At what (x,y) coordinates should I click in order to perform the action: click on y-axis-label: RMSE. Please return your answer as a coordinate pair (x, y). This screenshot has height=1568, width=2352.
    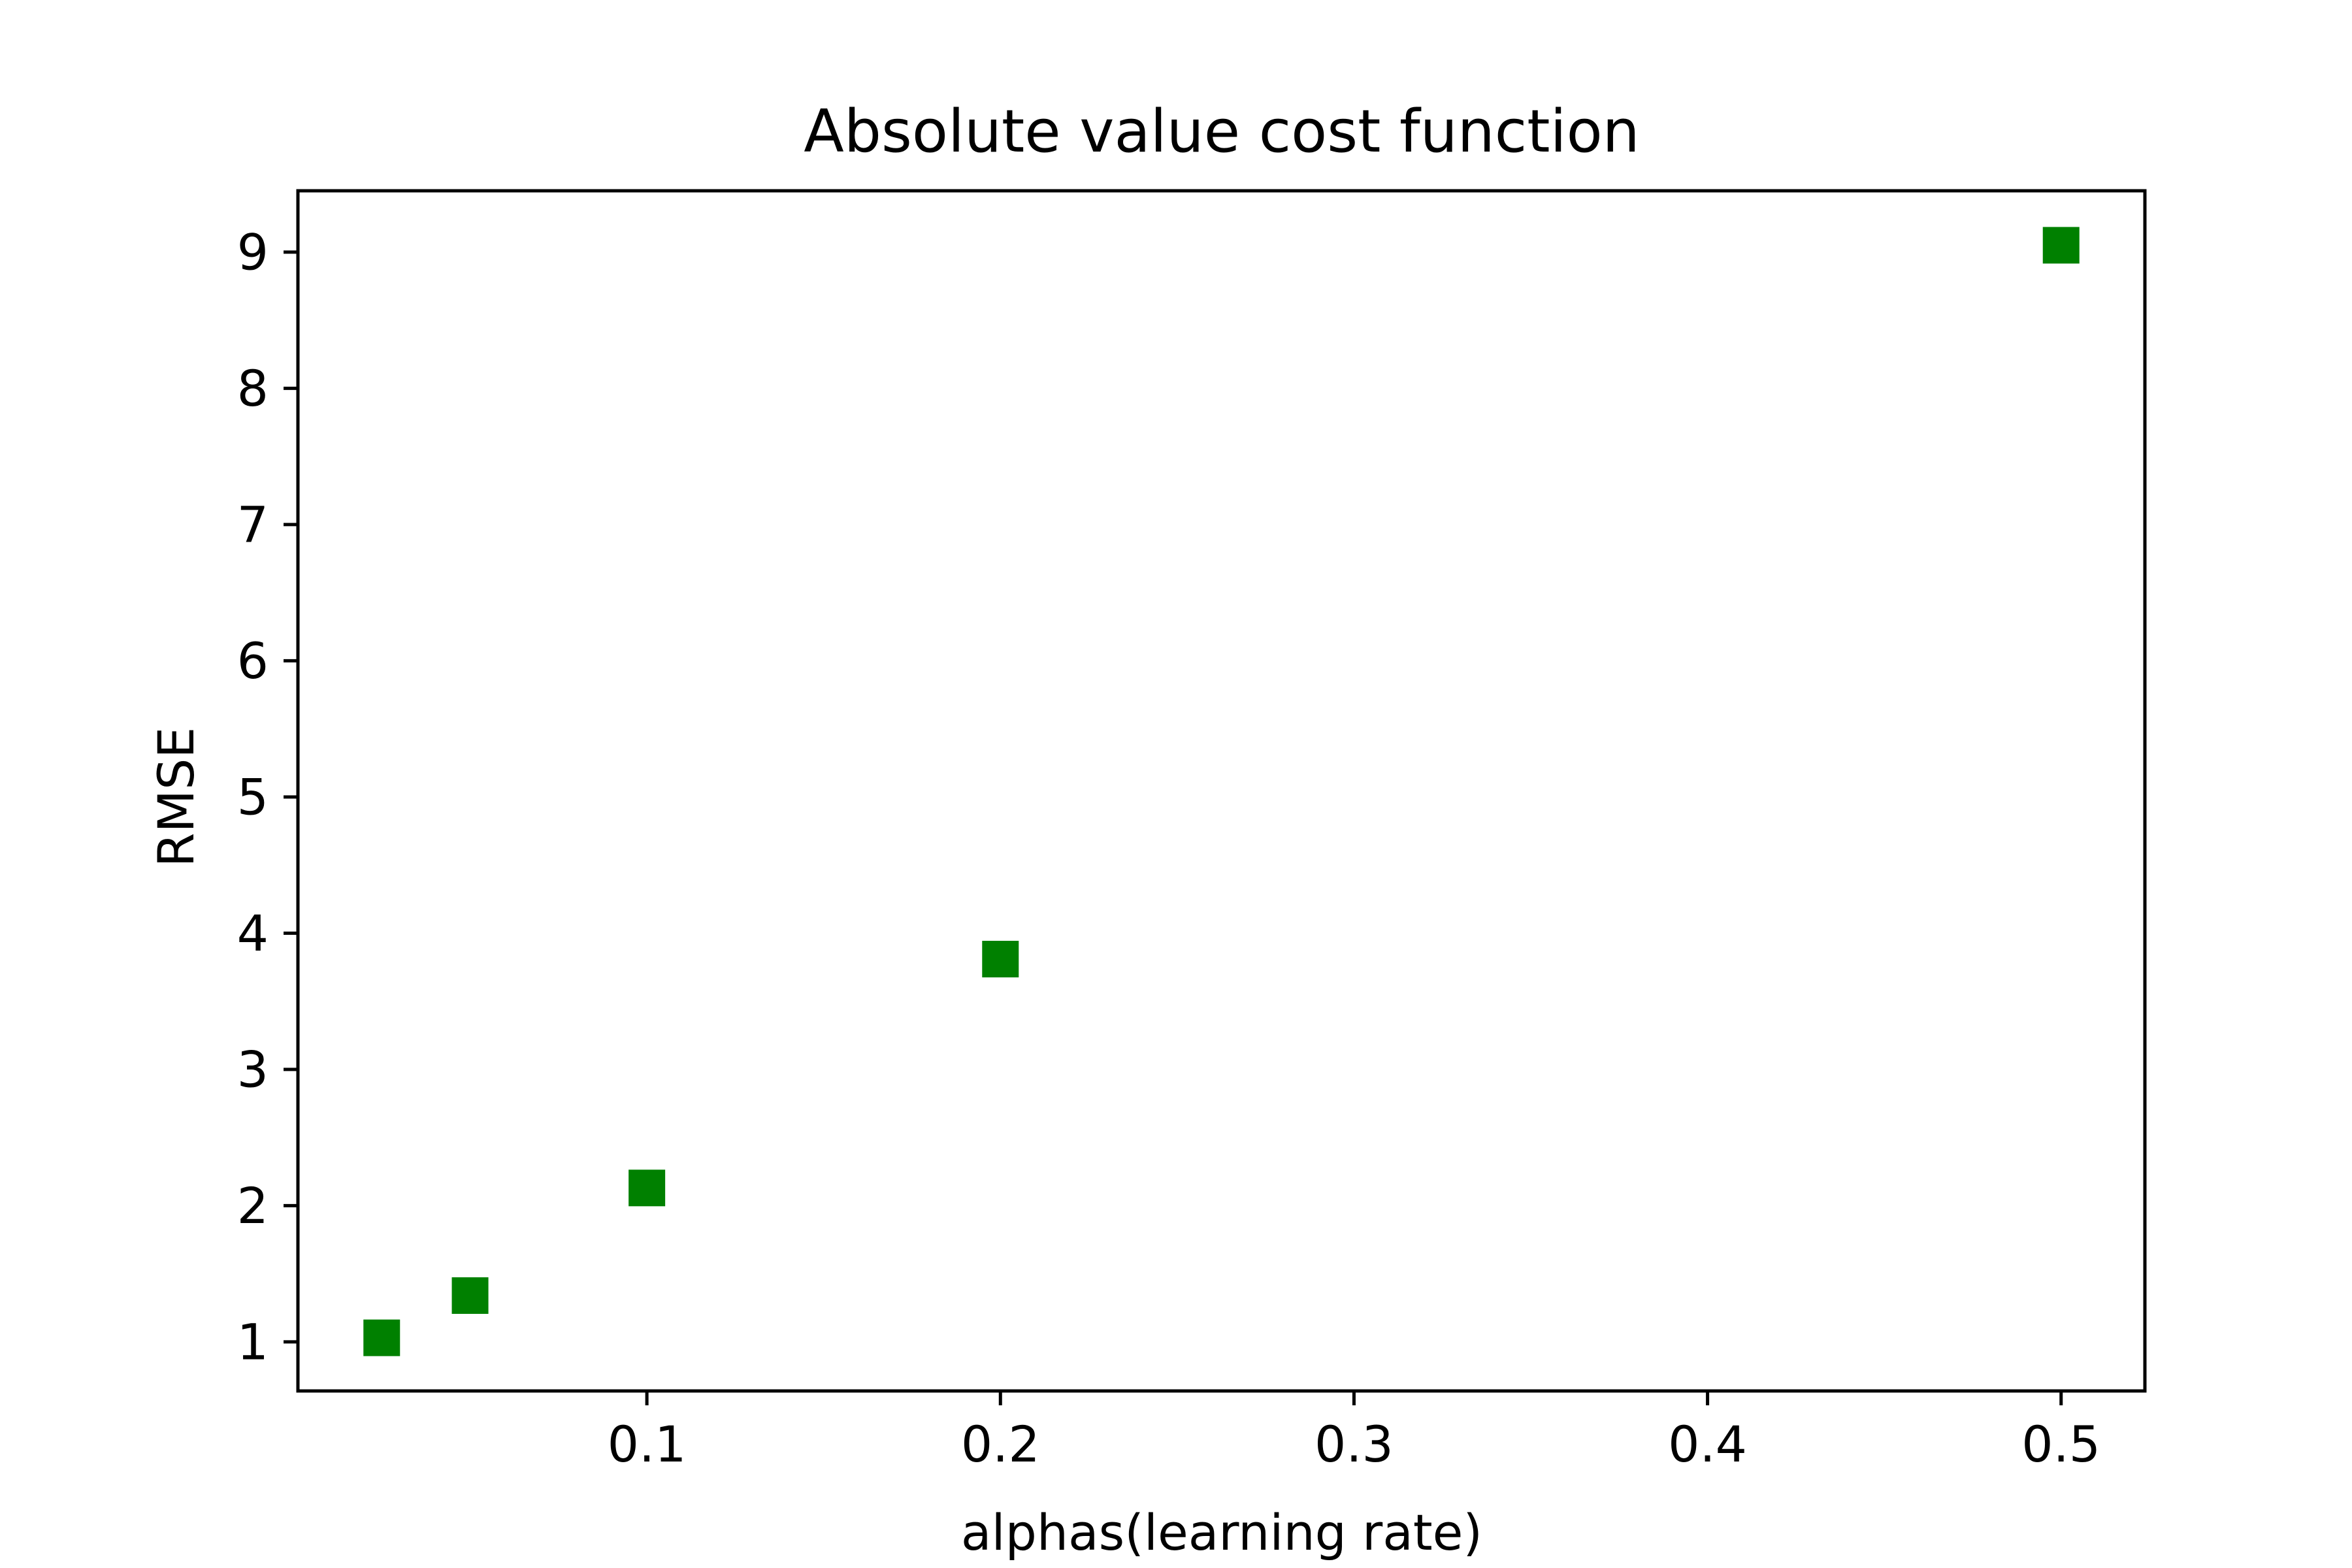
    Looking at the image, I should click on (176, 797).